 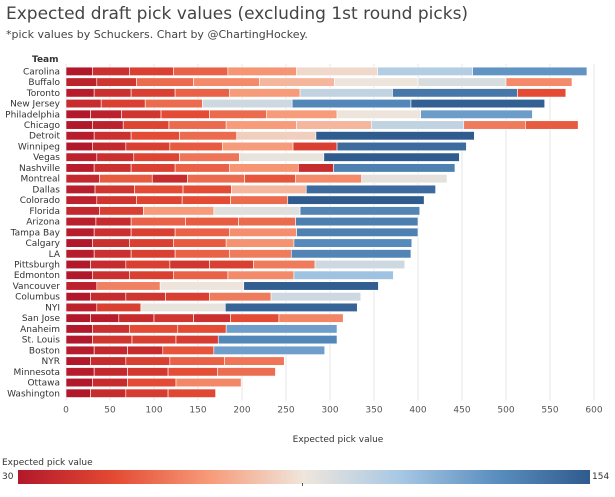 I want to click on team-label: Montreal, so click(x=40, y=180).